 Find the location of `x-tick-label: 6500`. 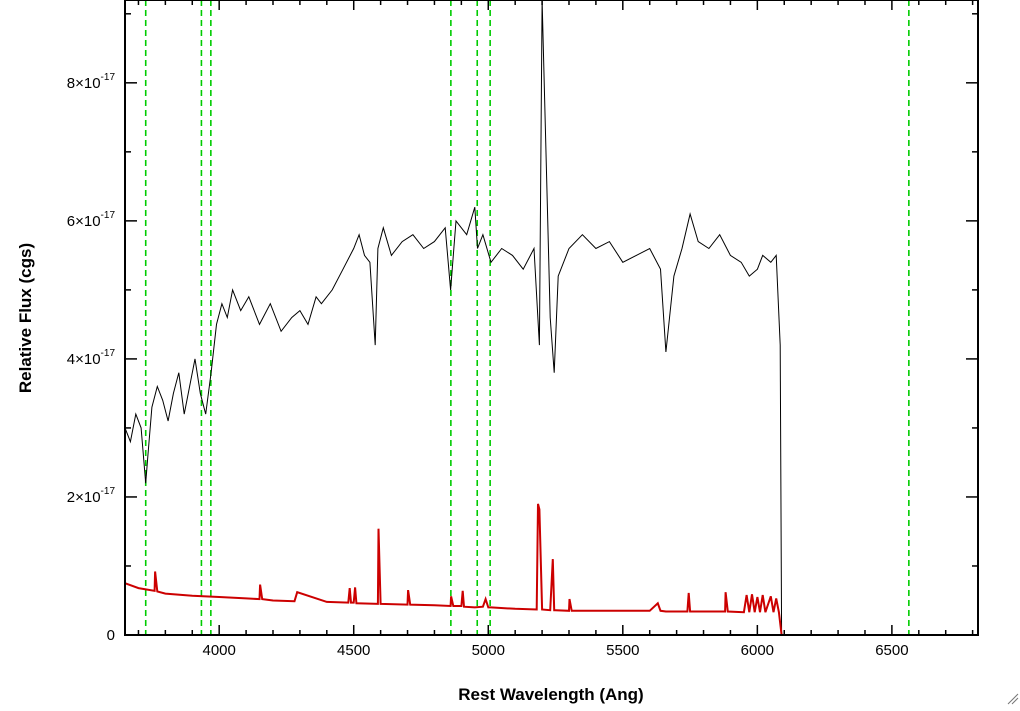

x-tick-label: 6500 is located at coordinates (891, 650).